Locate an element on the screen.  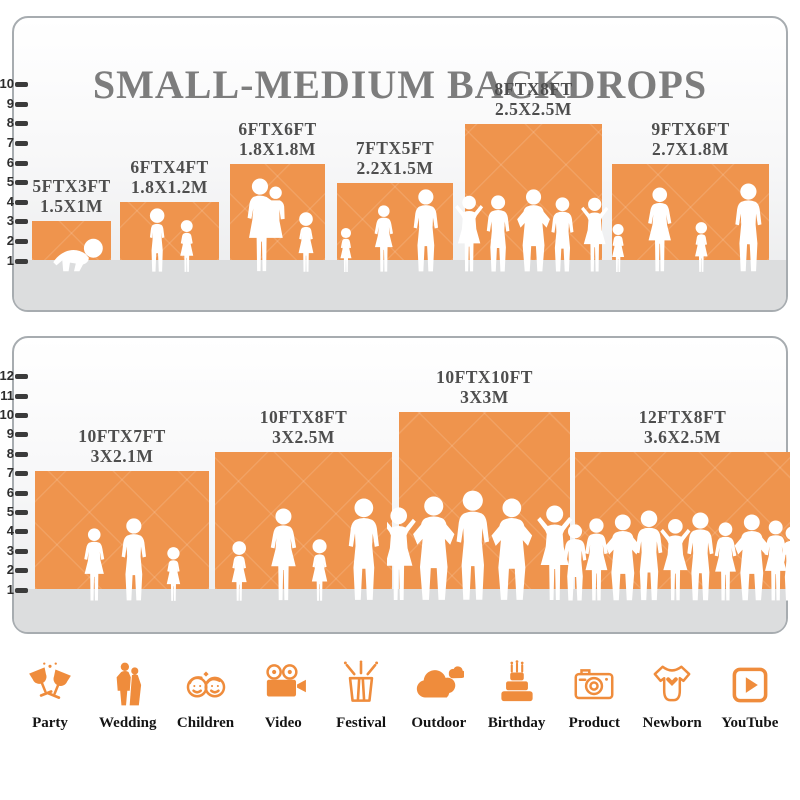
backdrop-size-meters: 3X3M is located at coordinates (484, 397).